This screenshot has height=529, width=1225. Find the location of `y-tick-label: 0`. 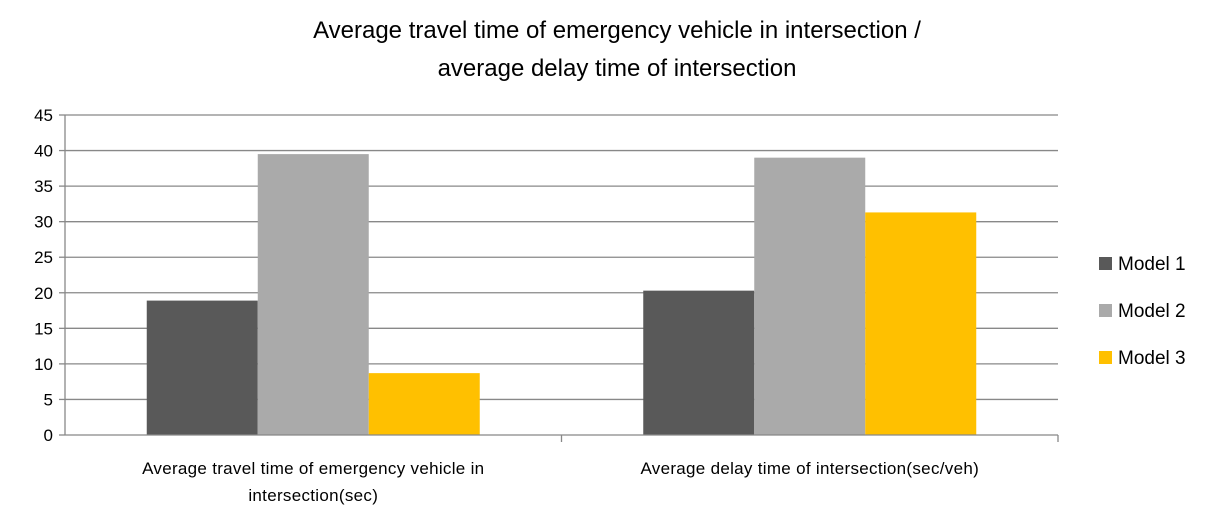

y-tick-label: 0 is located at coordinates (48, 435).